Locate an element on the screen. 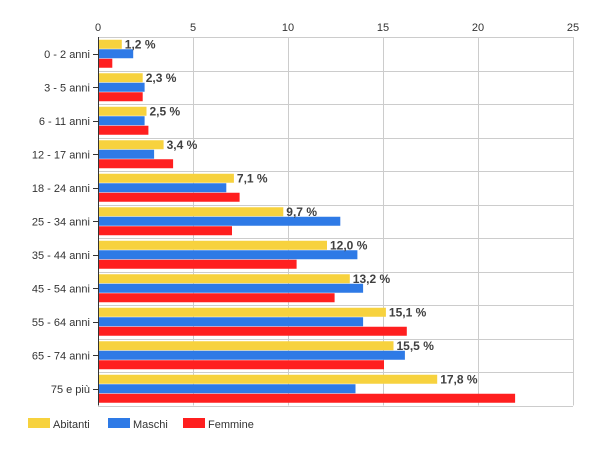 The height and width of the screenshot is (450, 600). x-tick-label: 10 is located at coordinates (288, 28).